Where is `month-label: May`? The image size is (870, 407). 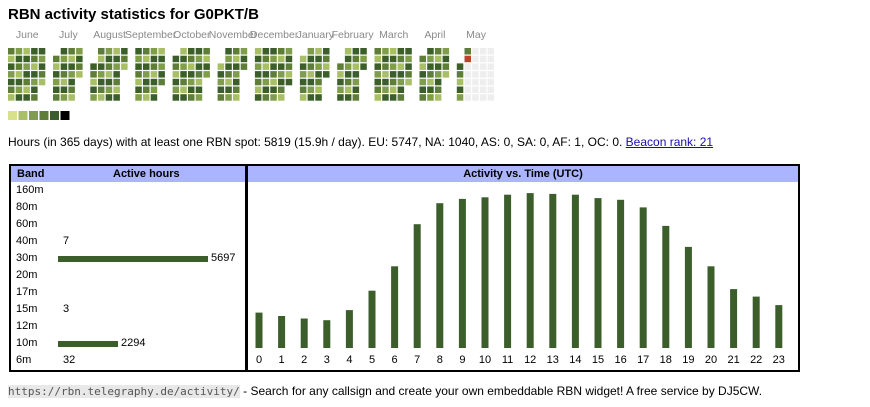
month-label: May is located at coordinates (476, 35).